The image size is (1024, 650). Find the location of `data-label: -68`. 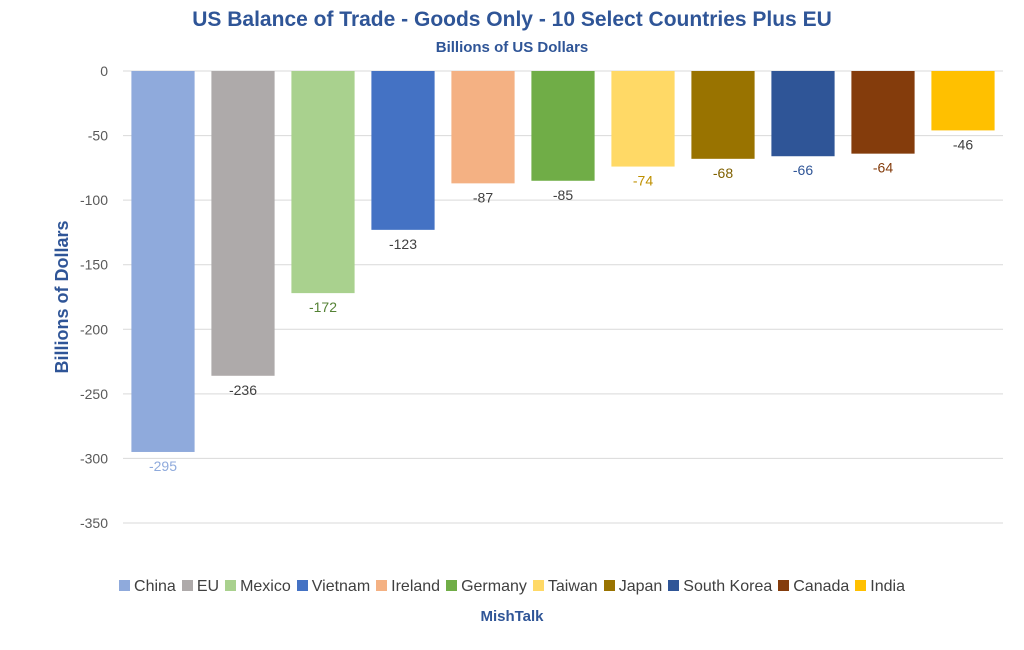

data-label: -68 is located at coordinates (723, 173).